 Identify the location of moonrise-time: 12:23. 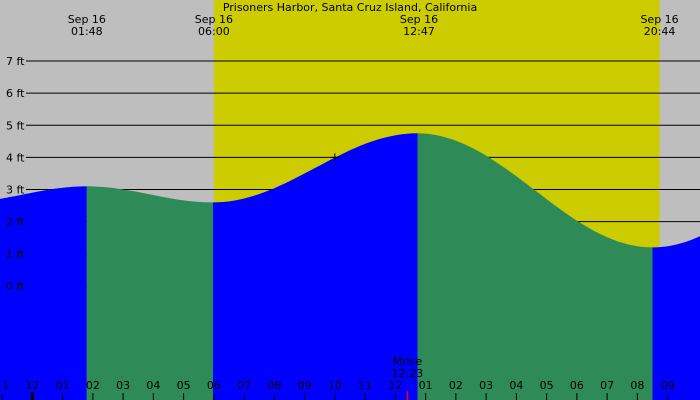
(408, 373).